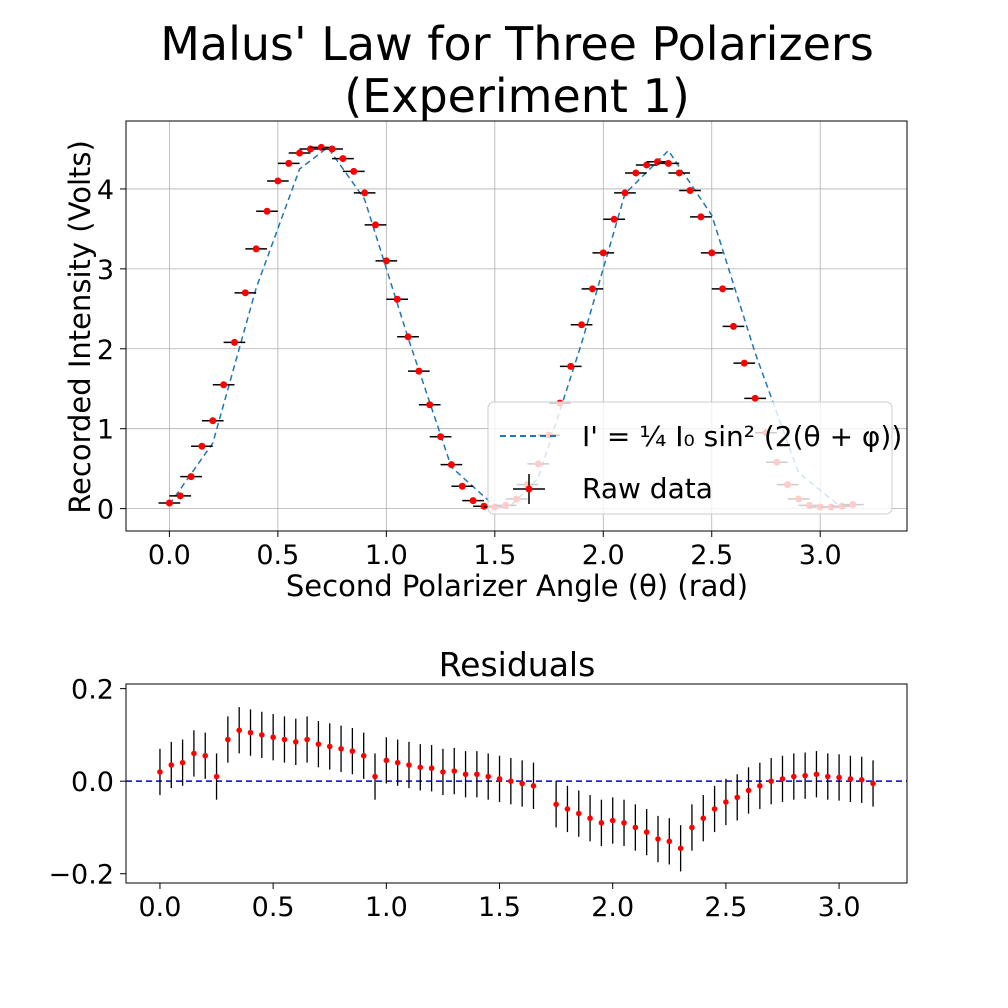  Describe the element at coordinates (711, 555) in the screenshot. I see `x-tick-label: 2.5` at that location.